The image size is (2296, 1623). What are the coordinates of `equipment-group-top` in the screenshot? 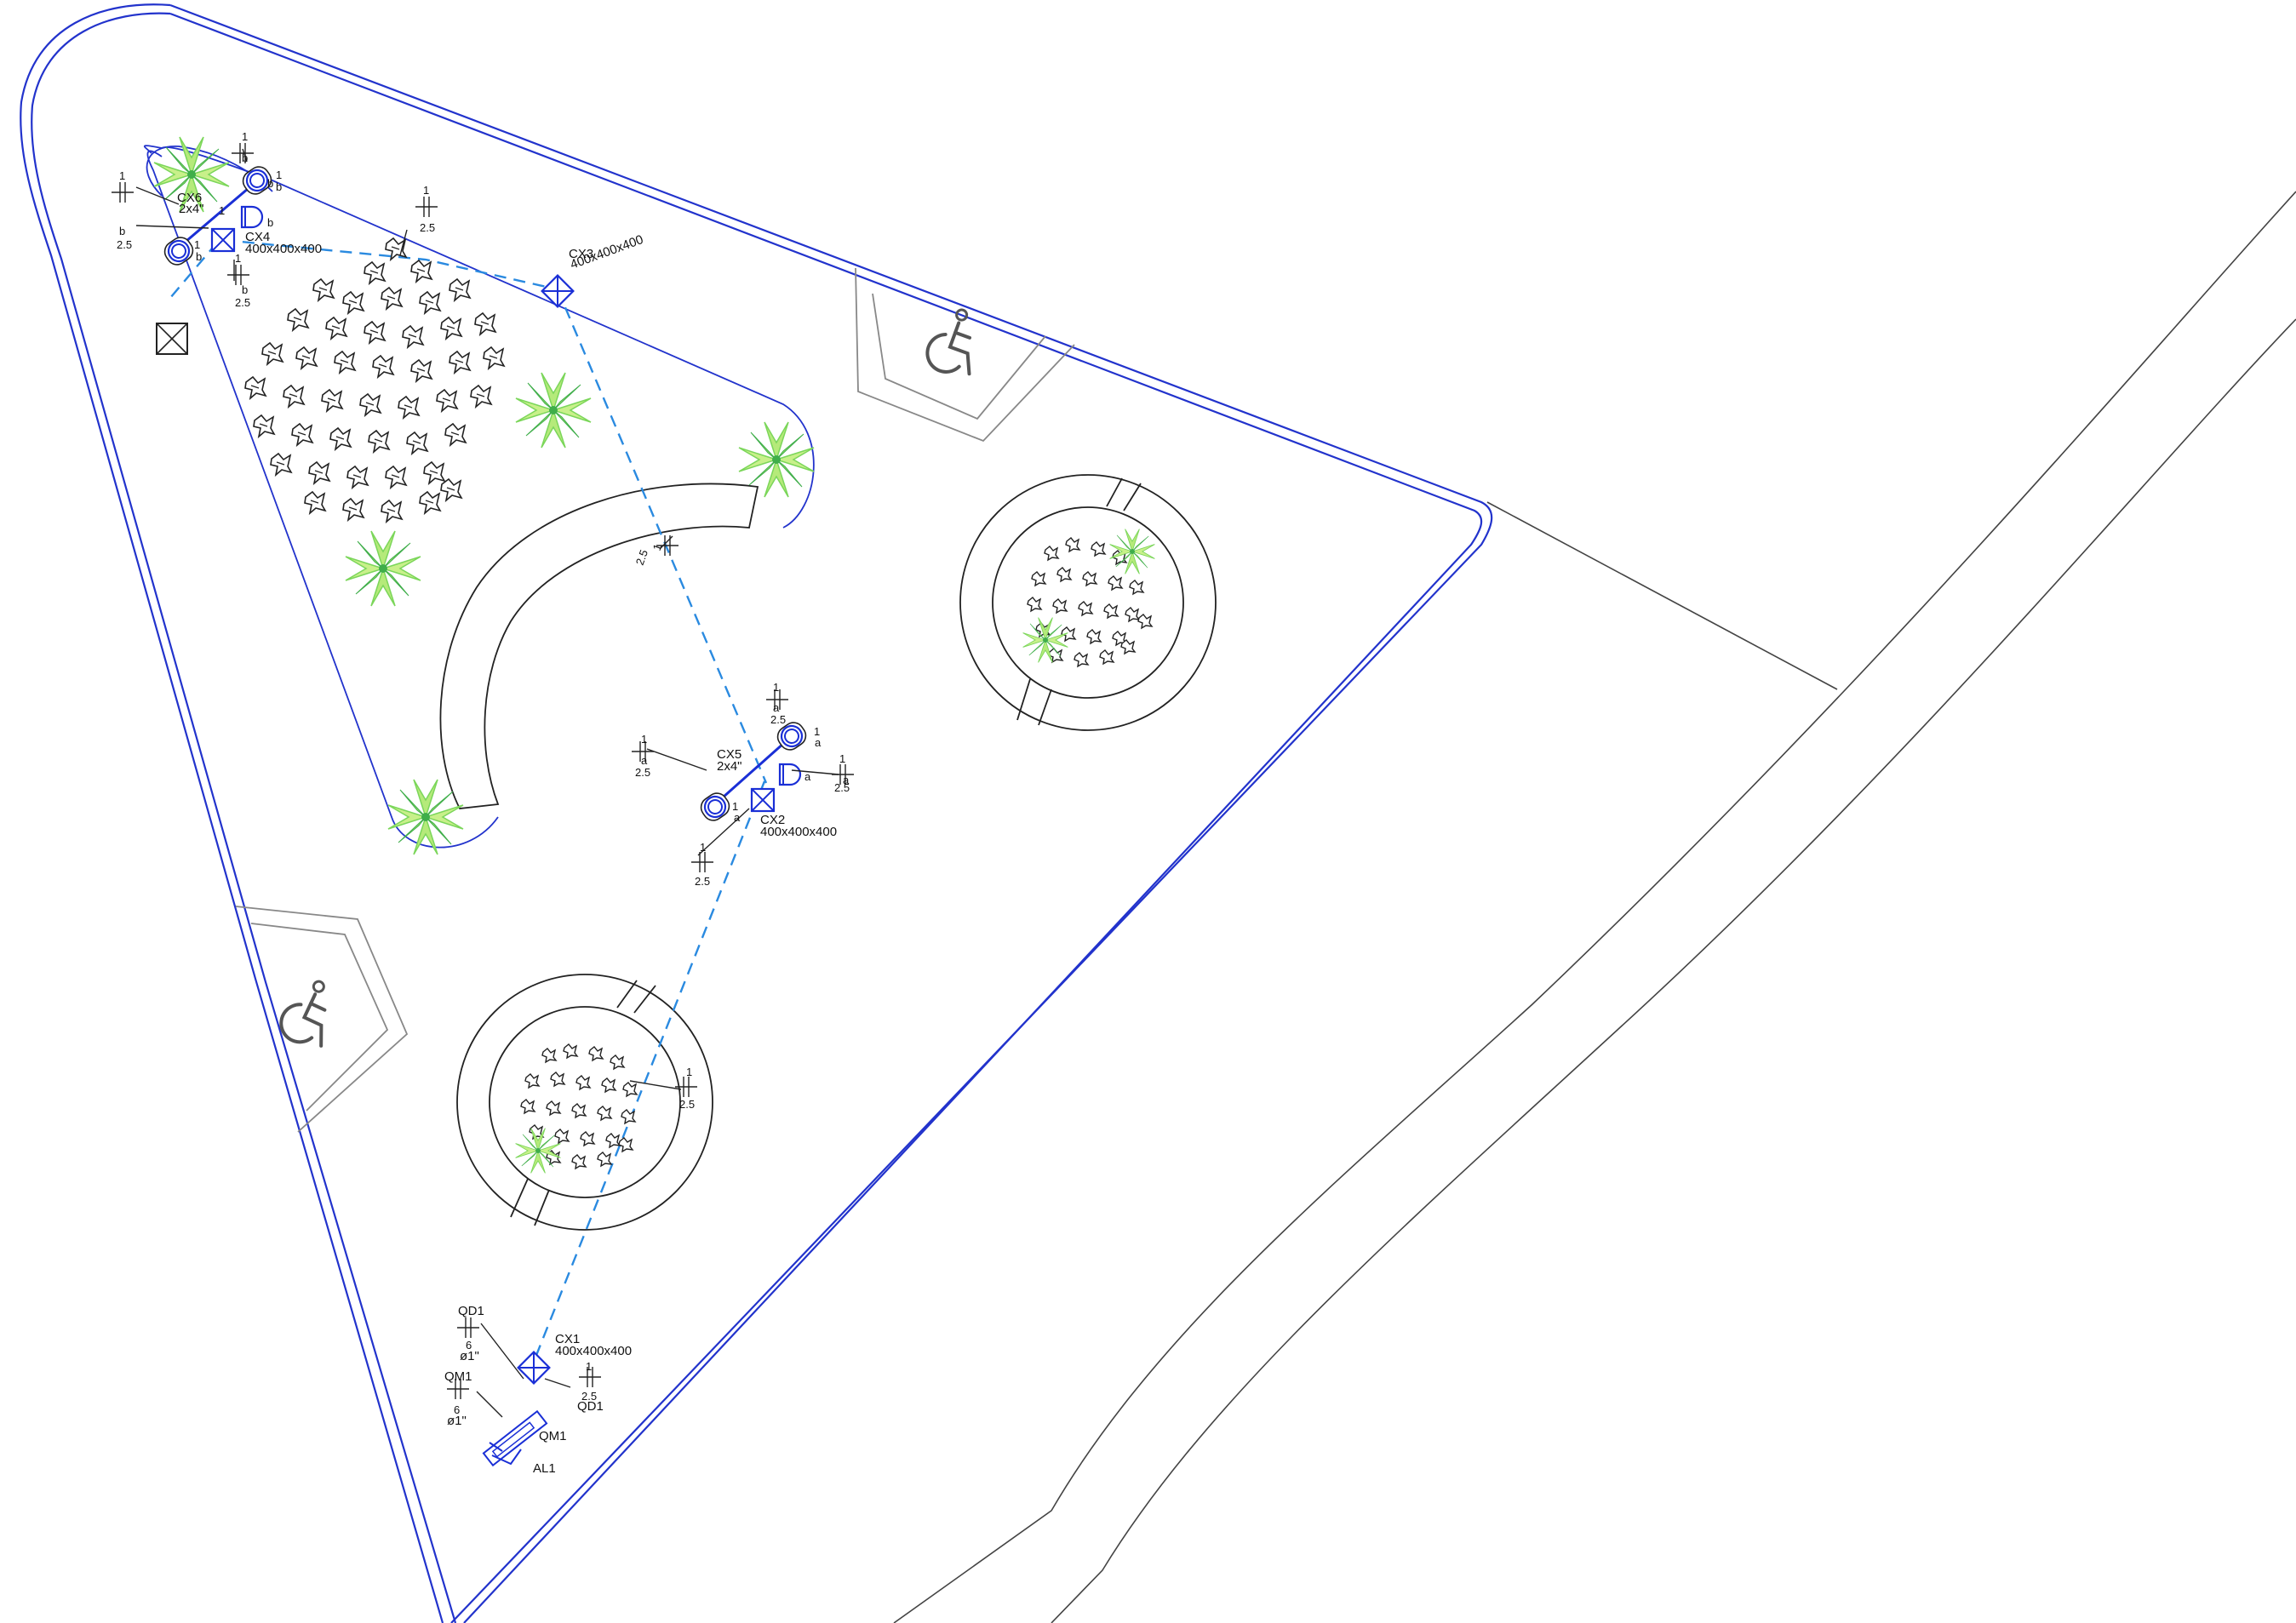 It's located at (367, 235).